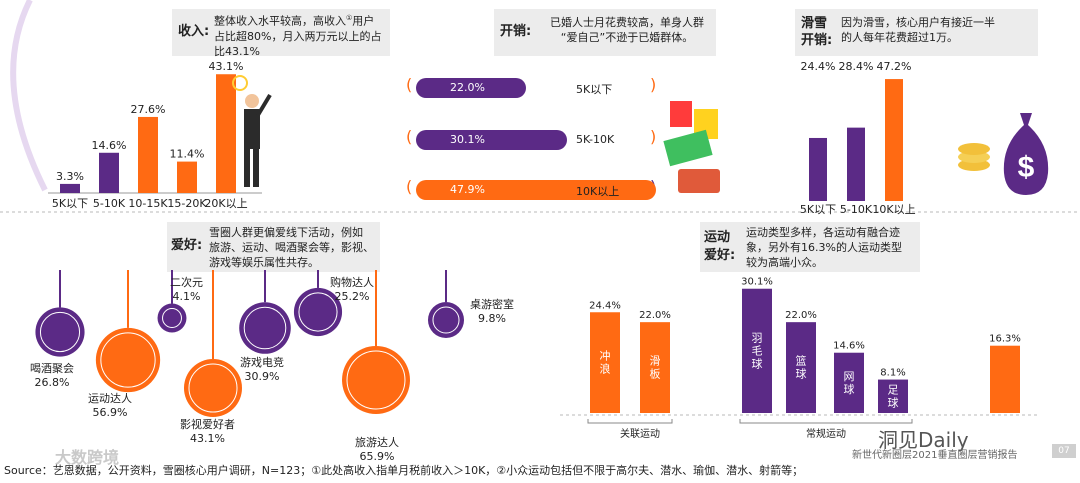 This screenshot has height=483, width=1080. I want to click on ski-desc-box: 滑雪 开销: 因为滑雪，核心用户有接近一半 的人每年花费超过1万。, so click(916, 32).